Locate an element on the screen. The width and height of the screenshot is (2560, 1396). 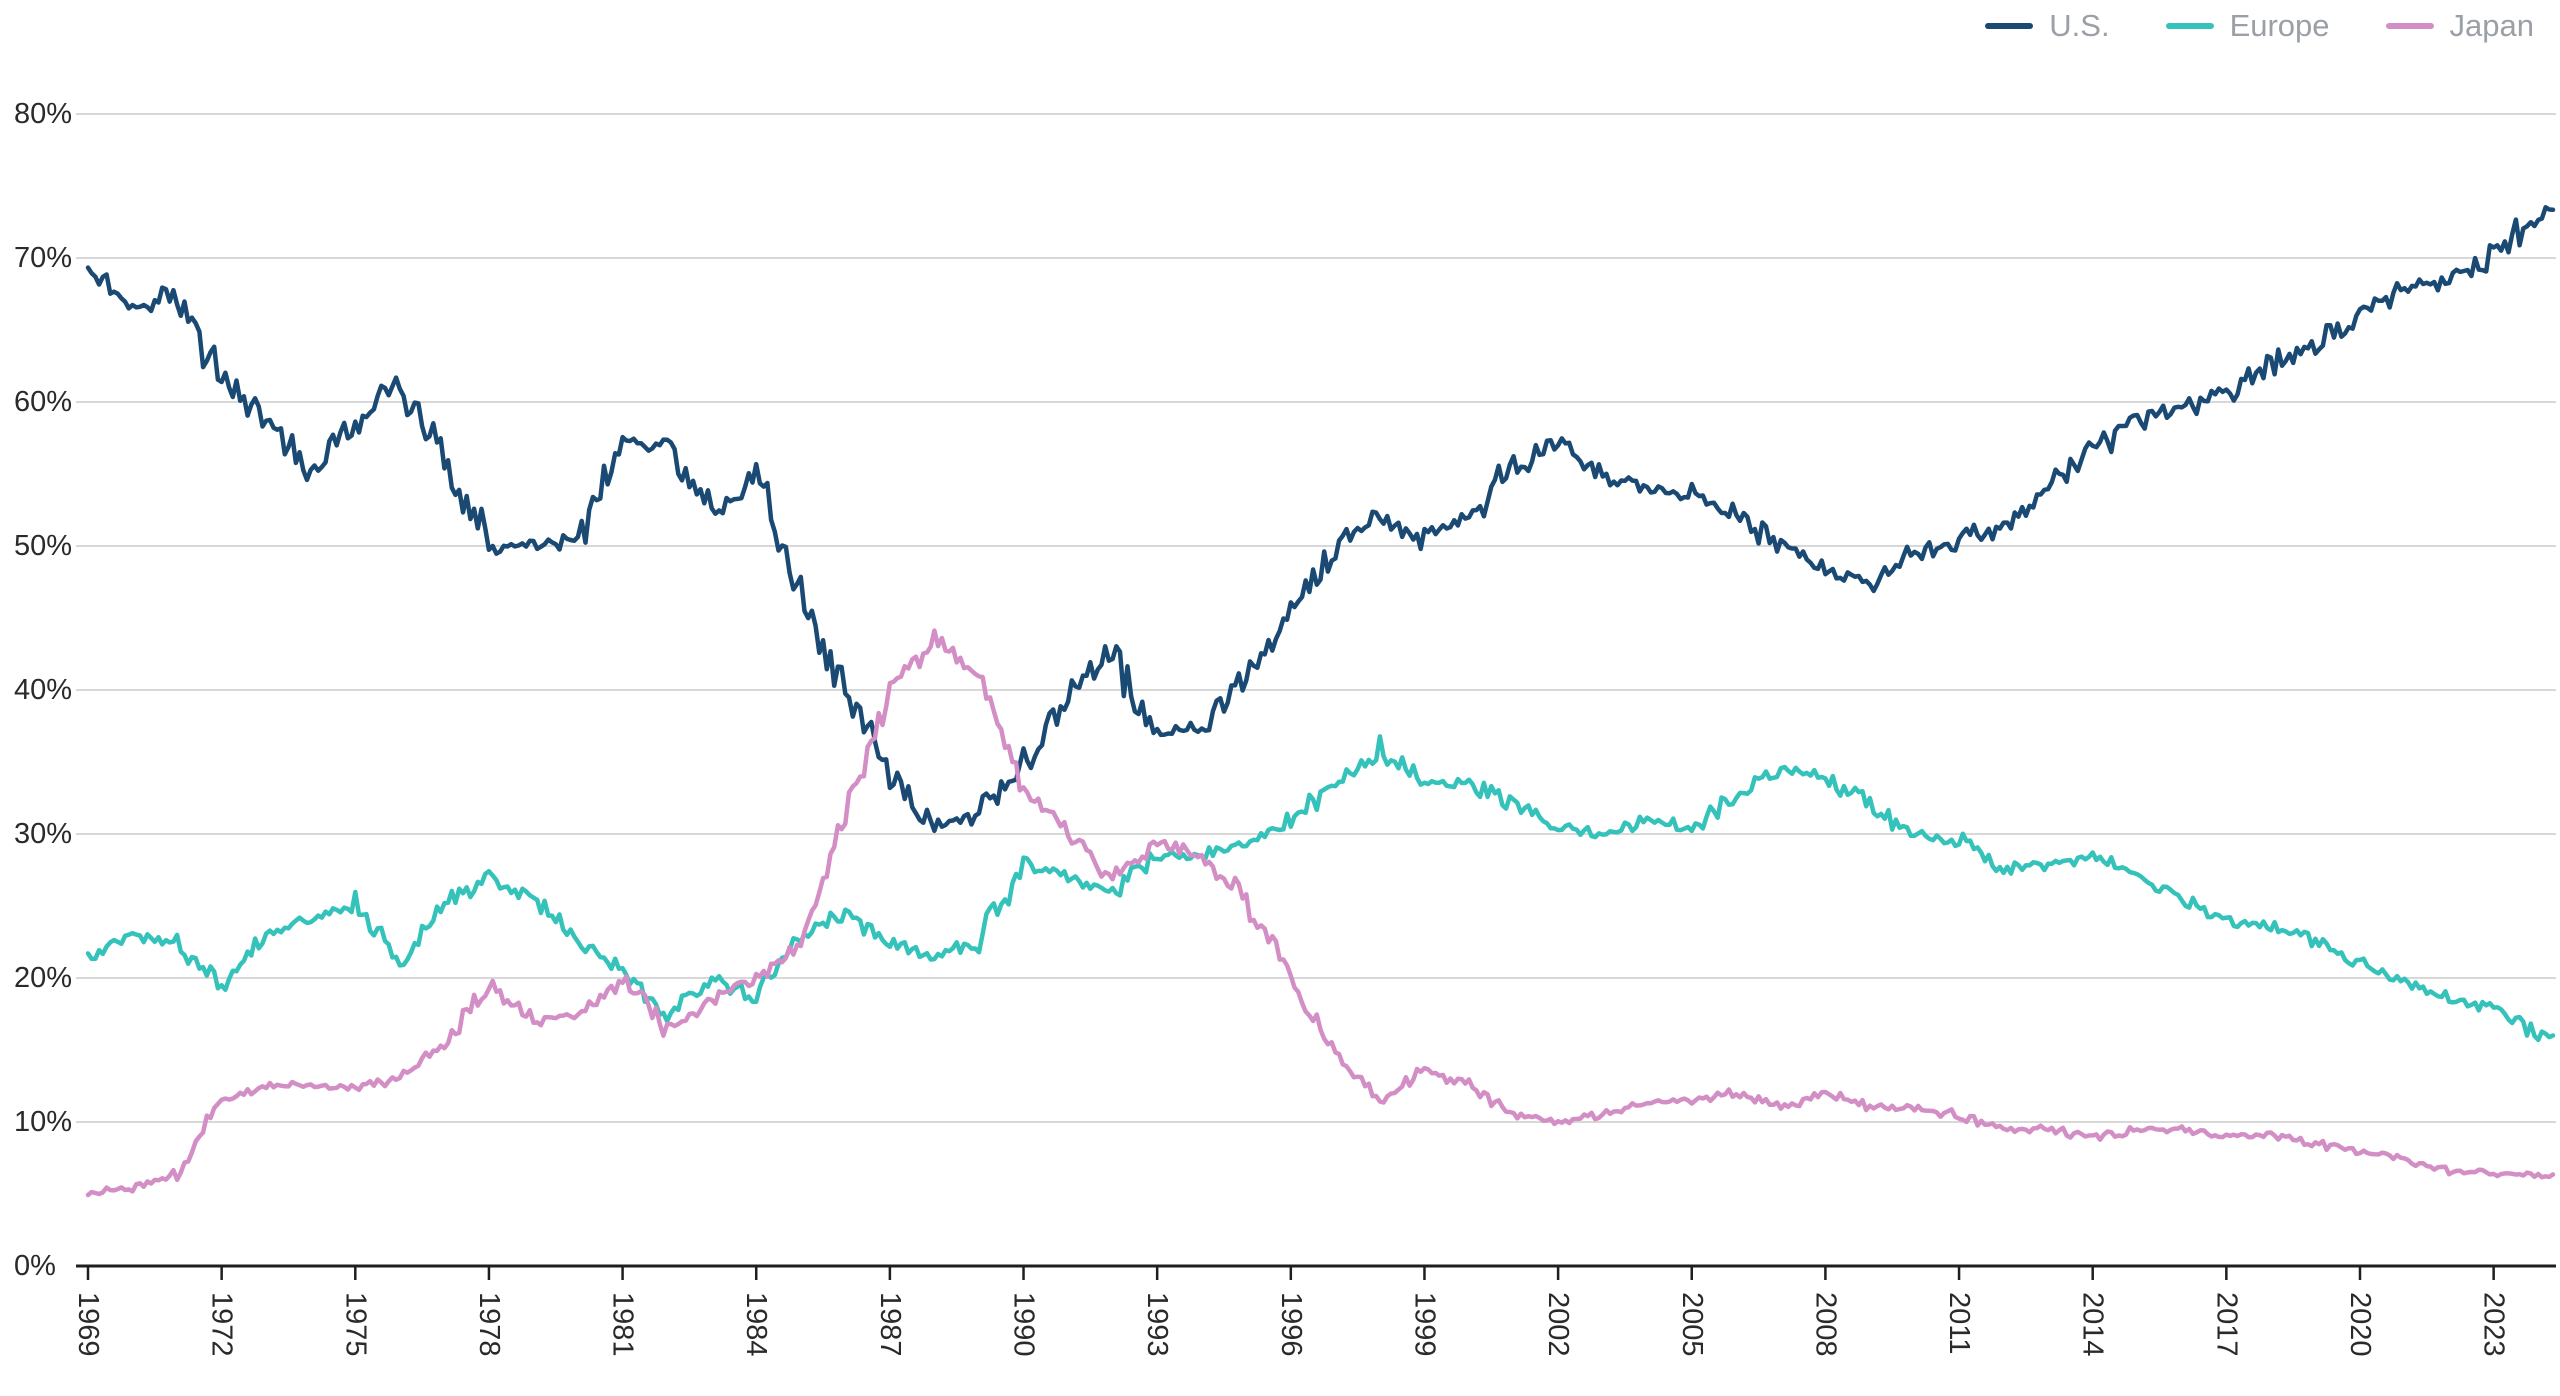
x-tick-label: 1984 is located at coordinates (756, 1324).